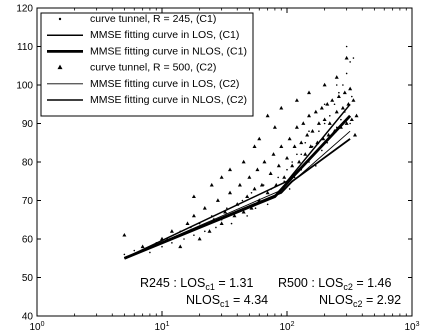 The width and height of the screenshot is (429, 333). What do you see at coordinates (336, 300) in the screenshot?
I see `annotation-r500-nlos-prefix: NLOS` at bounding box center [336, 300].